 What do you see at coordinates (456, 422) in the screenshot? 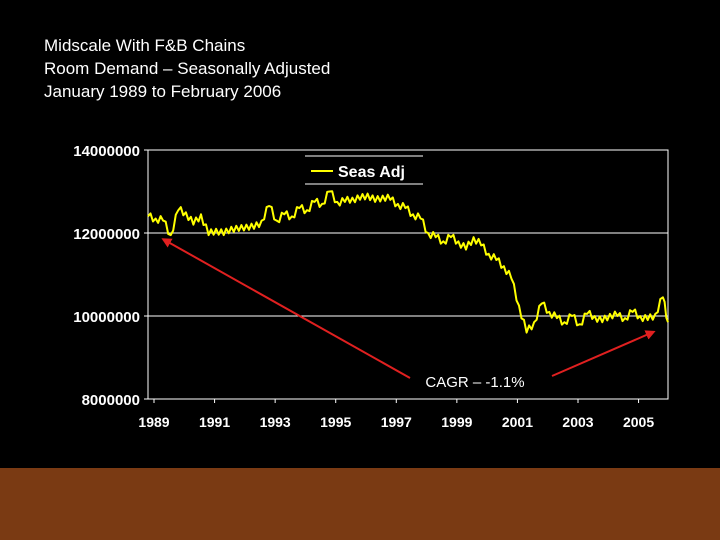
I see `x-tick-label: 1999` at bounding box center [456, 422].